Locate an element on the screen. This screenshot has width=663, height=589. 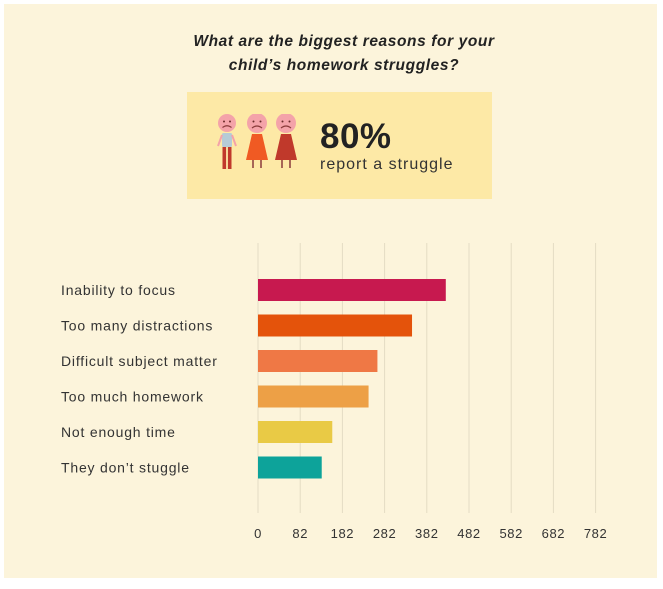
stat-label: report a struggle is located at coordinates (387, 164).